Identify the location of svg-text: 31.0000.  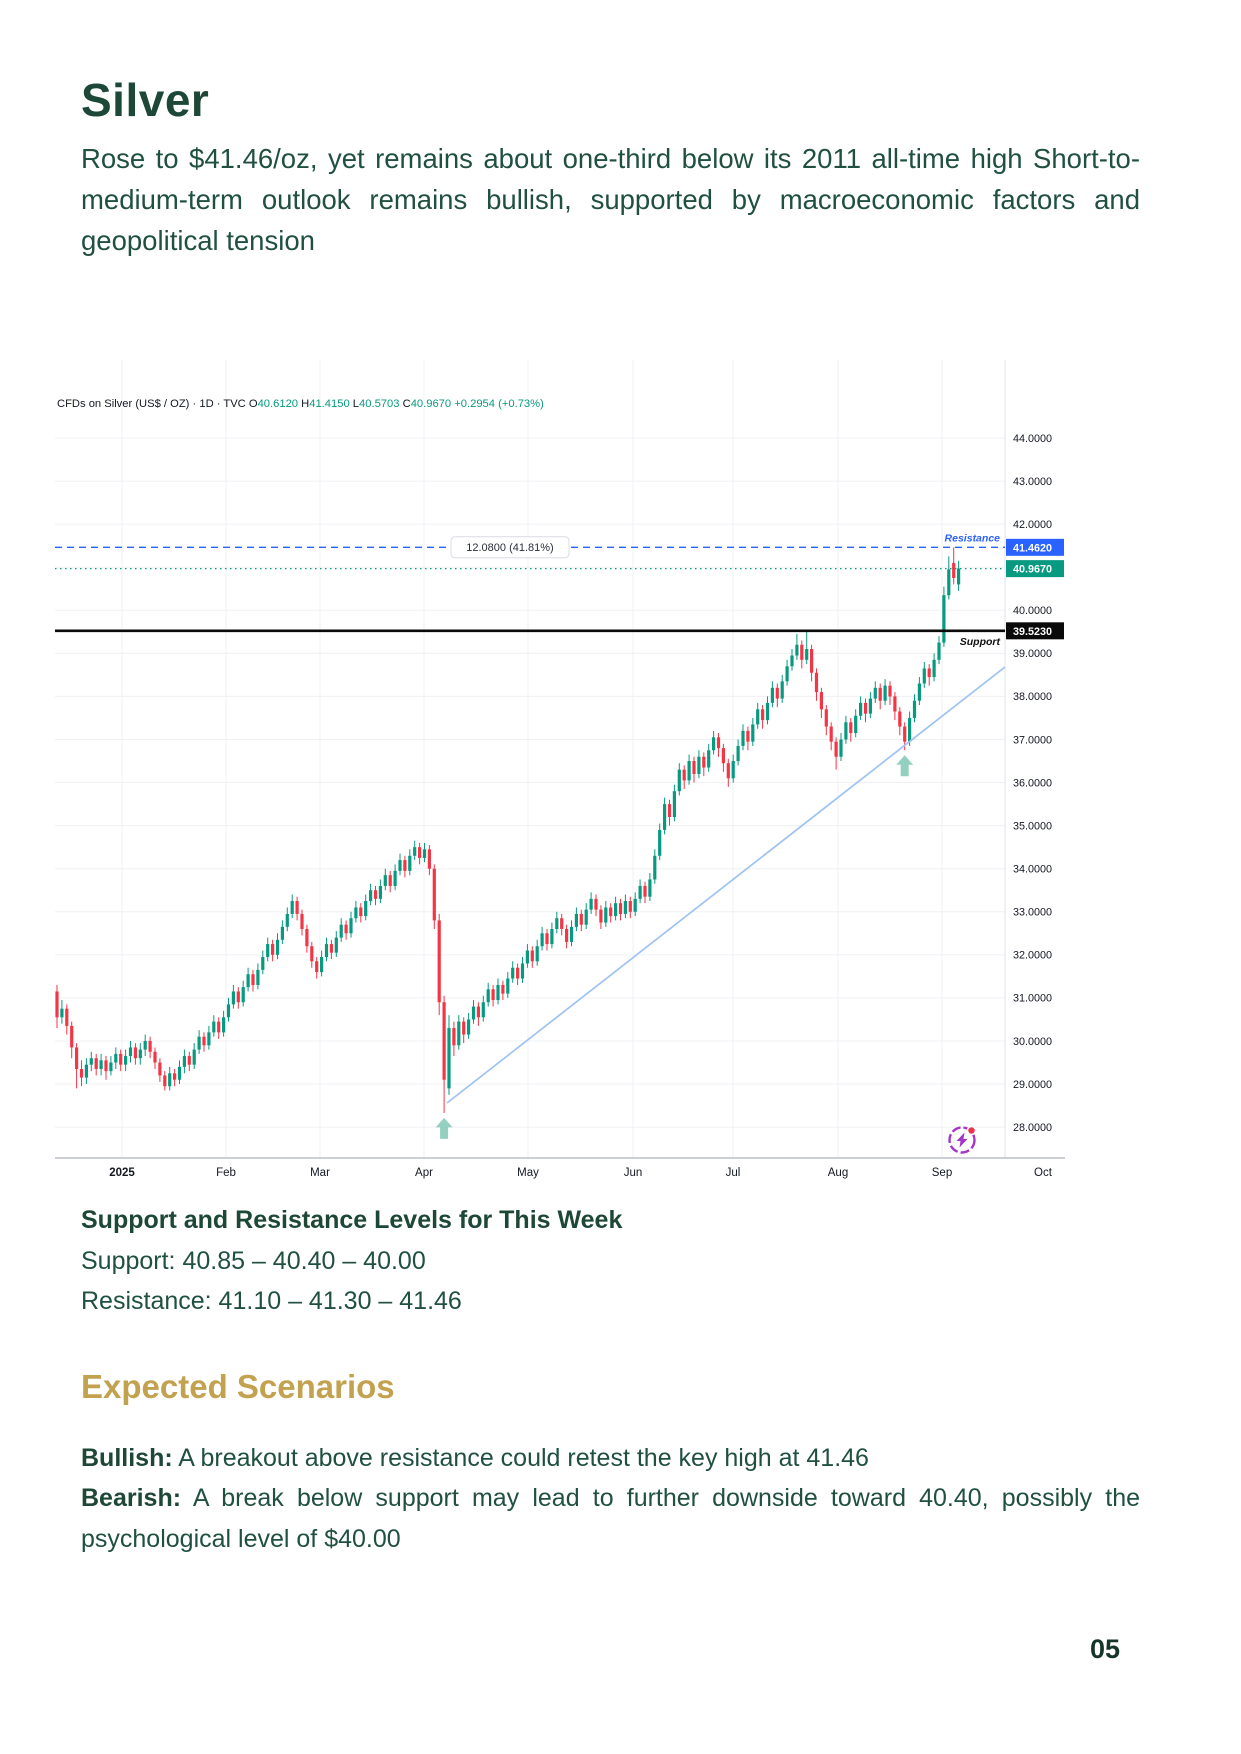
(1032, 999).